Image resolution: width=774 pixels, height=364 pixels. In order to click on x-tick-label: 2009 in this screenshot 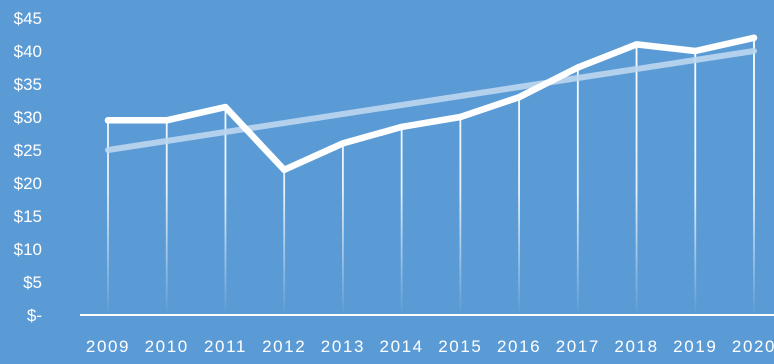, I will do `click(108, 346)`.